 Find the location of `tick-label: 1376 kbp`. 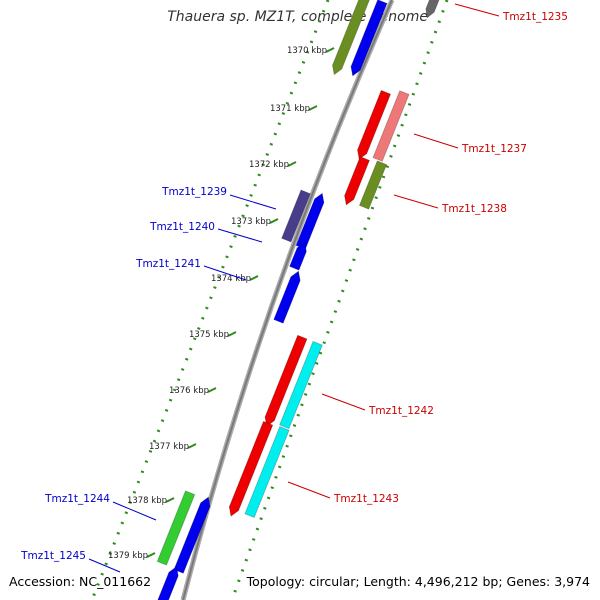

tick-label: 1376 kbp is located at coordinates (189, 391).